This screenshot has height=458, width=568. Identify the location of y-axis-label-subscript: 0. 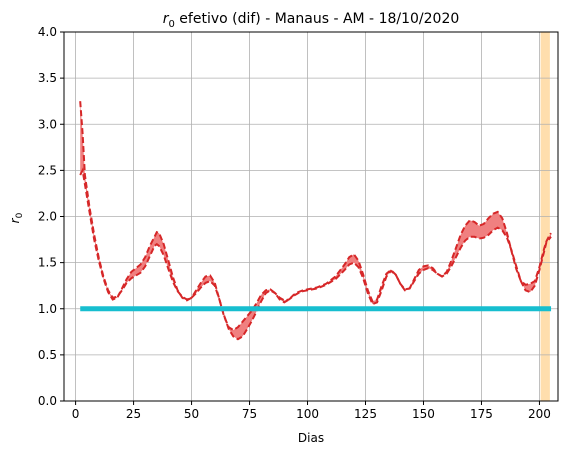
(20, 215).